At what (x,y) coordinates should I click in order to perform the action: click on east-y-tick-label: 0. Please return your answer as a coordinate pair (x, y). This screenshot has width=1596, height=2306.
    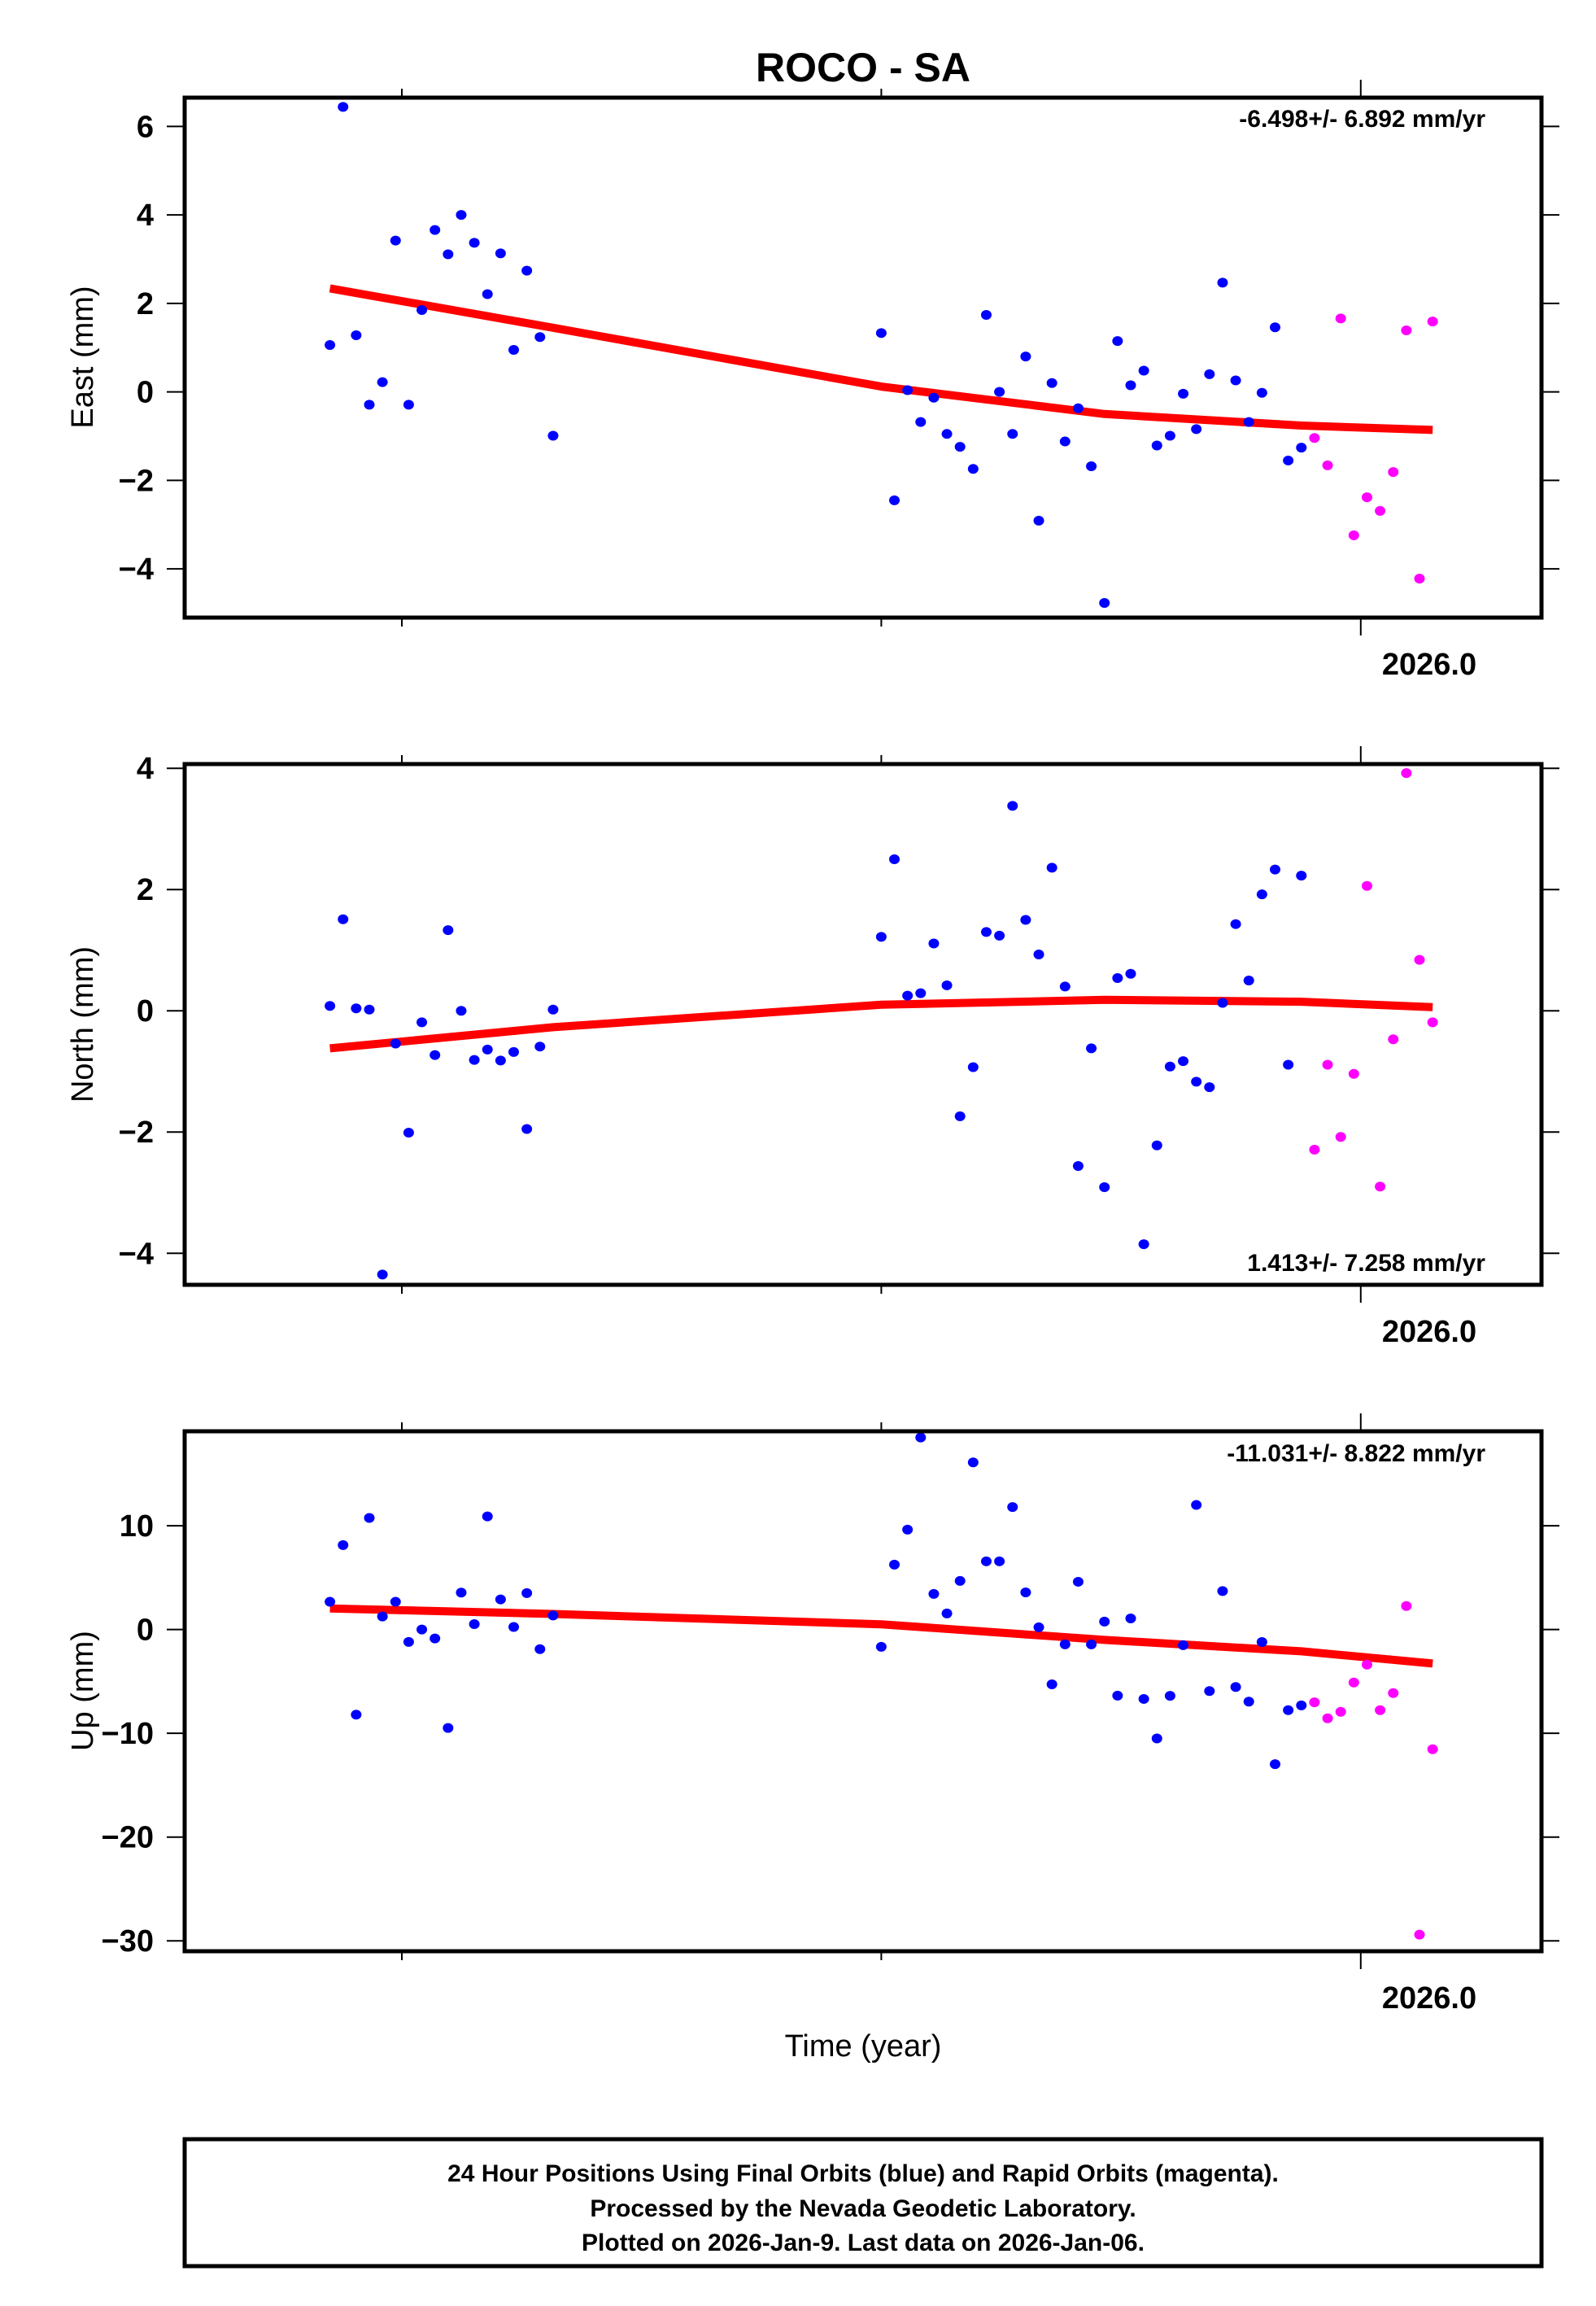
    Looking at the image, I should click on (145, 393).